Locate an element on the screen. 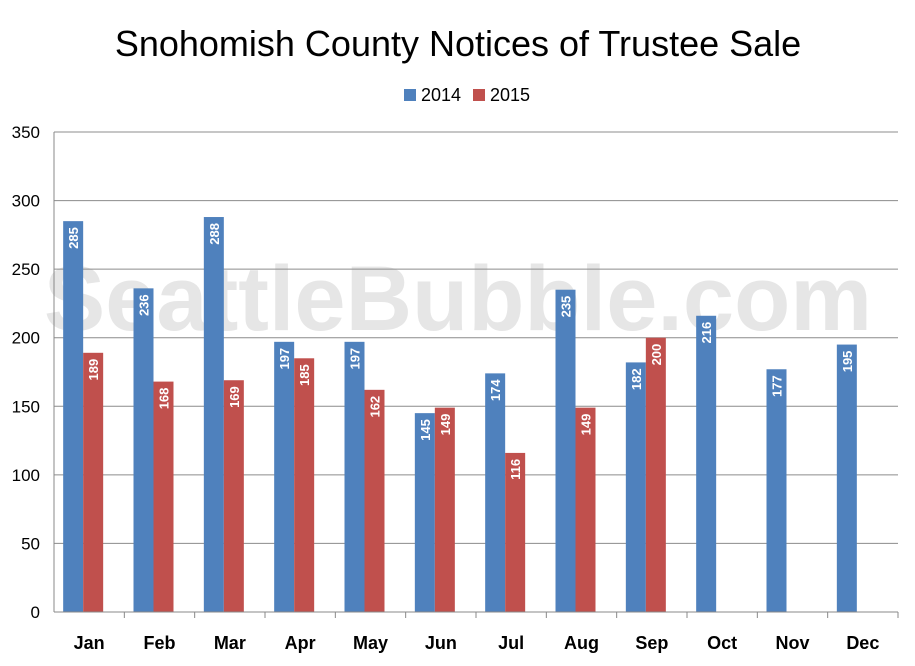 This screenshot has width=915, height=666. data-label: 236 is located at coordinates (144, 305).